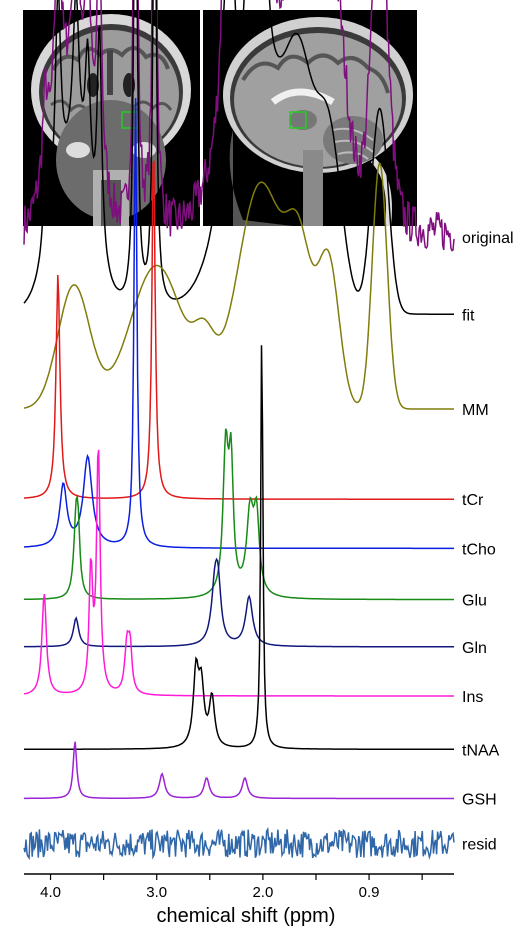 Image resolution: width=532 pixels, height=936 pixels. I want to click on x-tick-label: 0.9, so click(369, 892).